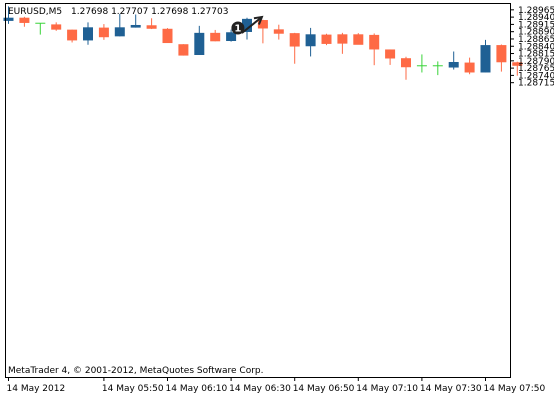 This screenshot has width=554, height=403. I want to click on x-tick-label: 14 May 06:10, so click(197, 389).